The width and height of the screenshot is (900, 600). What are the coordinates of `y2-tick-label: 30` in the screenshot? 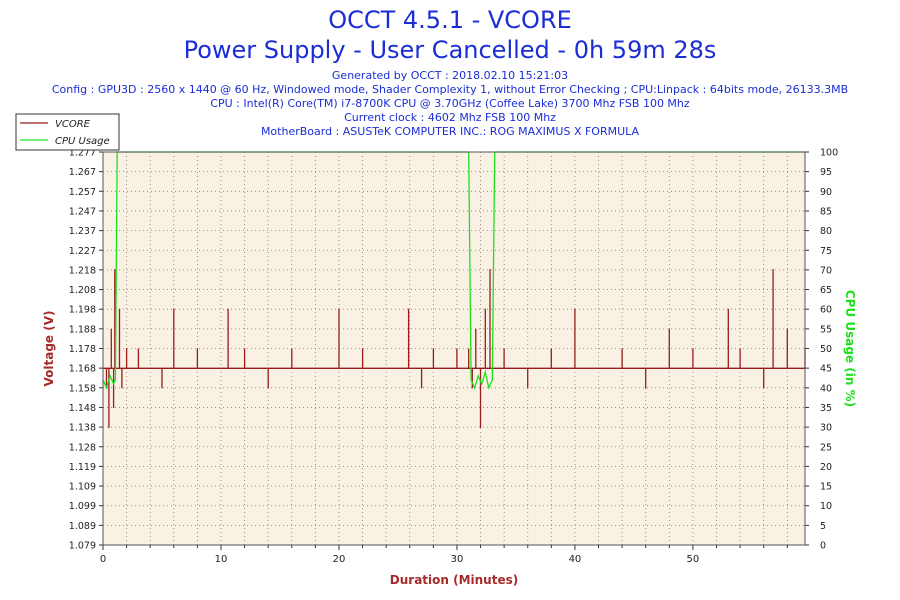 It's located at (826, 428).